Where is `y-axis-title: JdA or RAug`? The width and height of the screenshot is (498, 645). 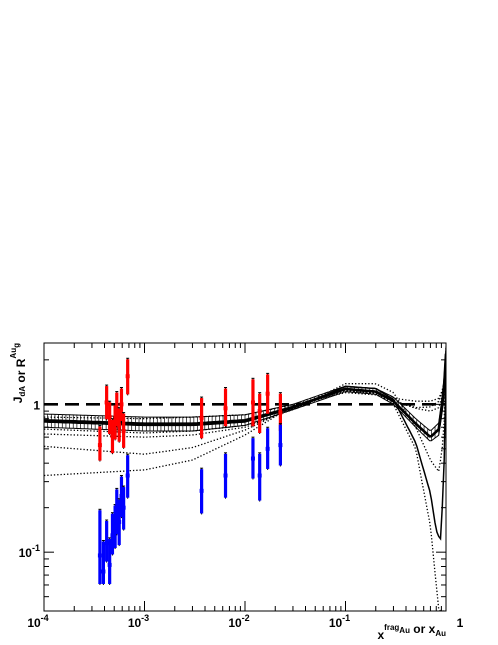 y-axis-title: JdA or RAug is located at coordinates (18, 373).